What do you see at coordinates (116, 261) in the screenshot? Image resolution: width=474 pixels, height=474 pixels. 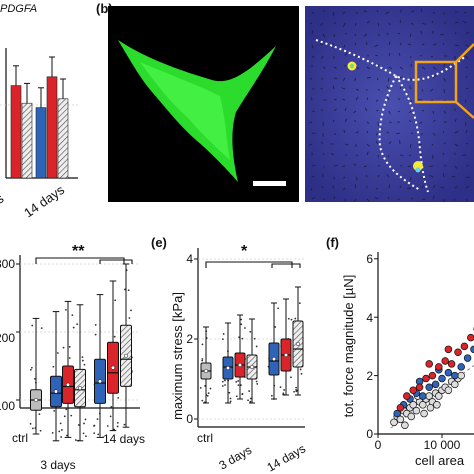 I see `significance-bracket-group` at bounding box center [116, 261].